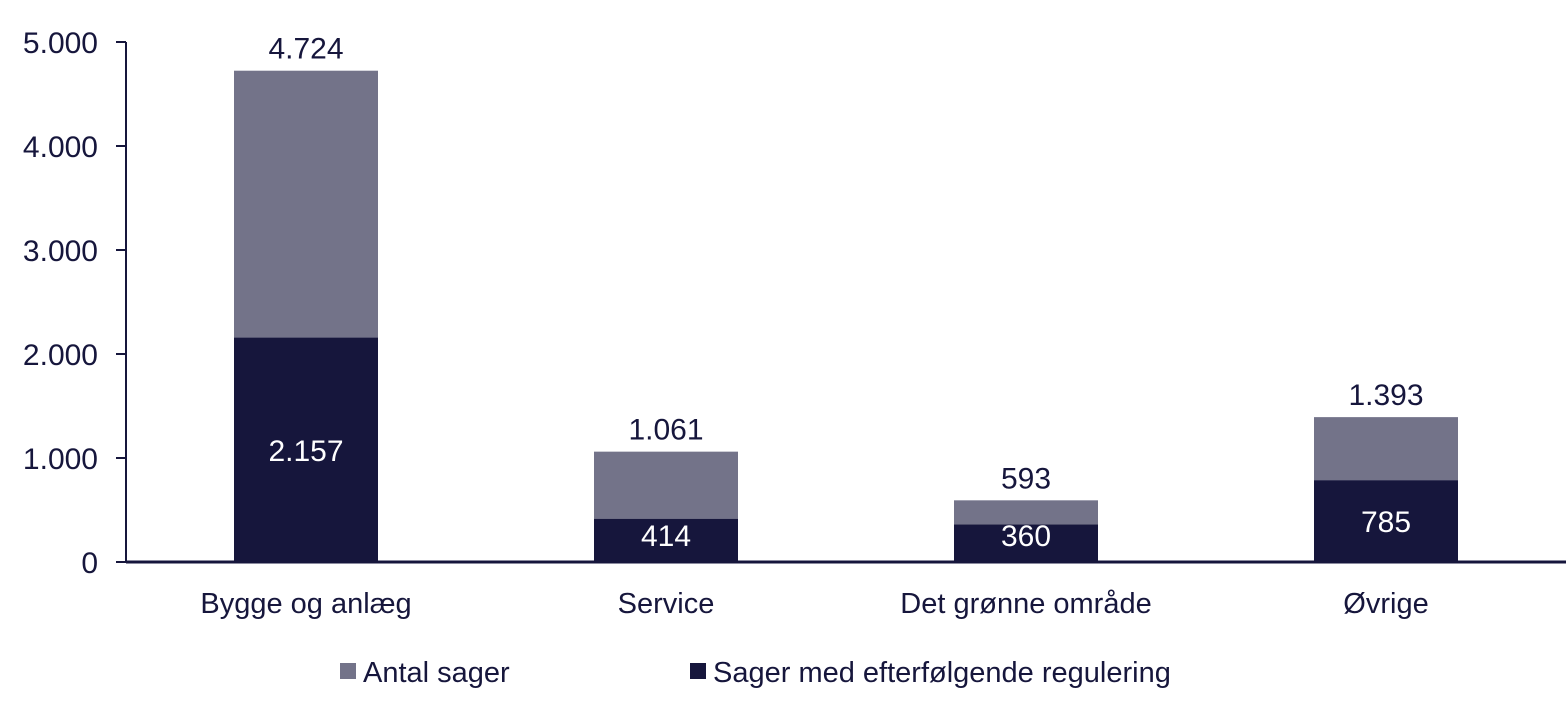 The width and height of the screenshot is (1566, 722). I want to click on data-label-antal-sager: 1.061, so click(665, 430).